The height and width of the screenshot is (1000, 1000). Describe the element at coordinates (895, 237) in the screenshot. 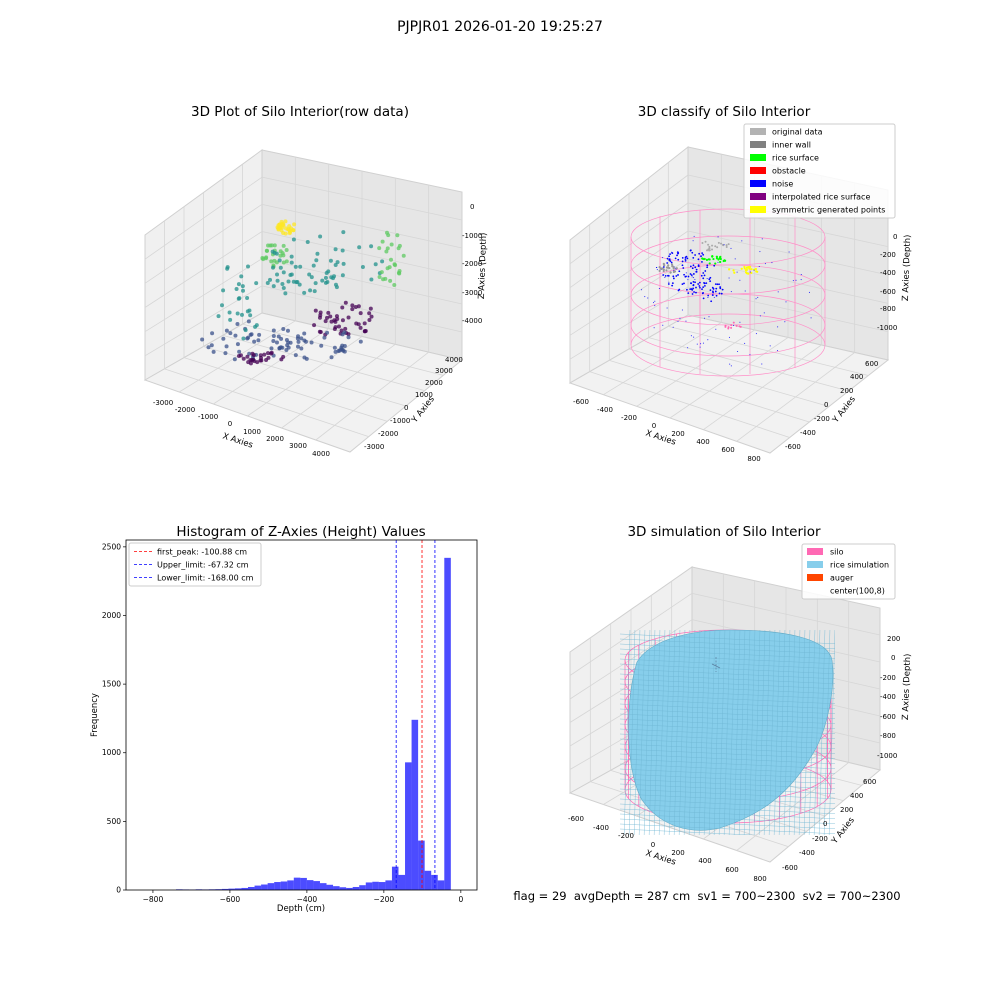

I see `panel2-z-tick: 0` at that location.